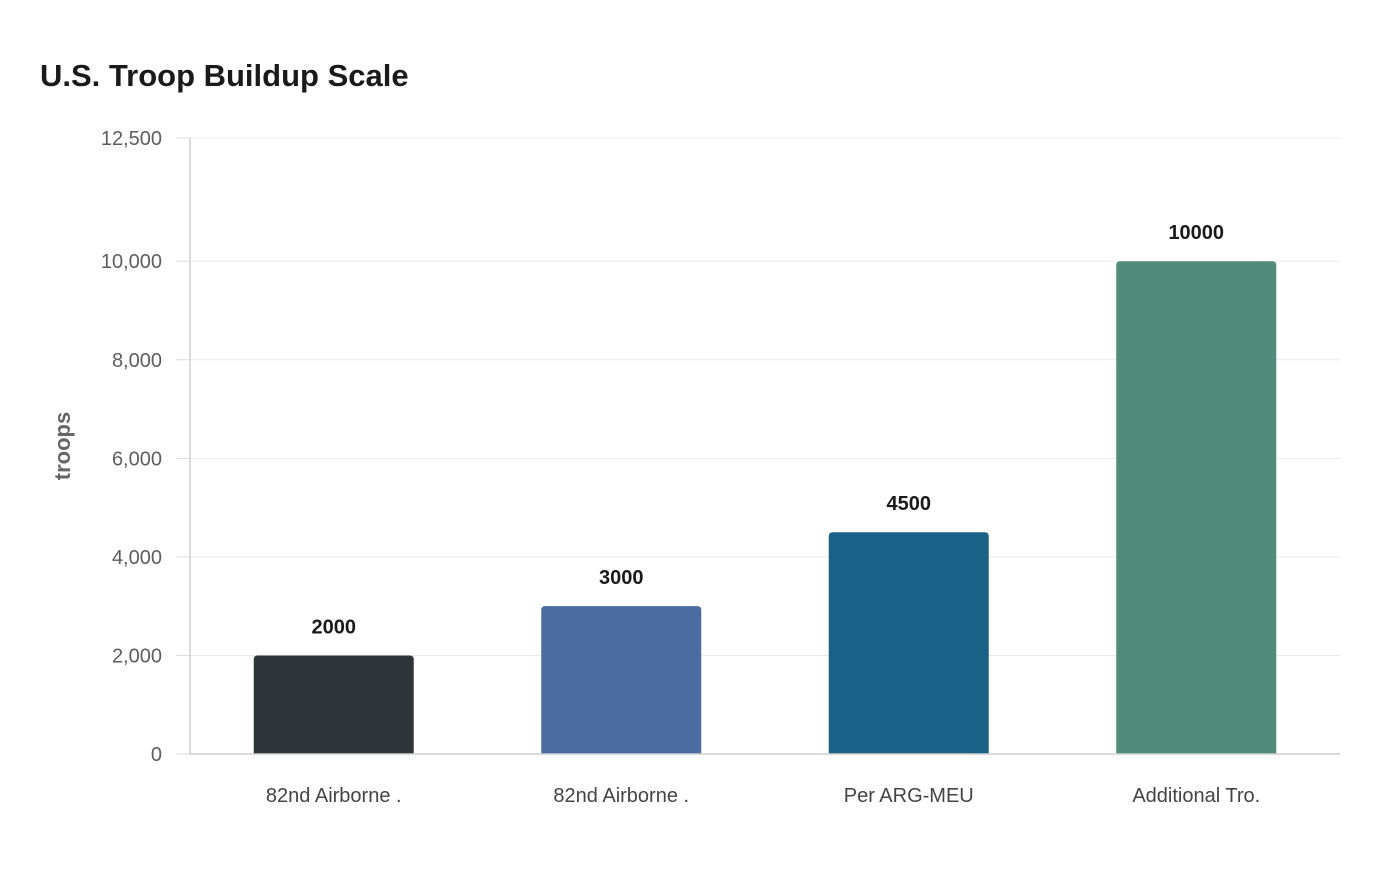 Image resolution: width=1400 pixels, height=880 pixels. Describe the element at coordinates (131, 262) in the screenshot. I see `y-tick-label: 10,000` at that location.